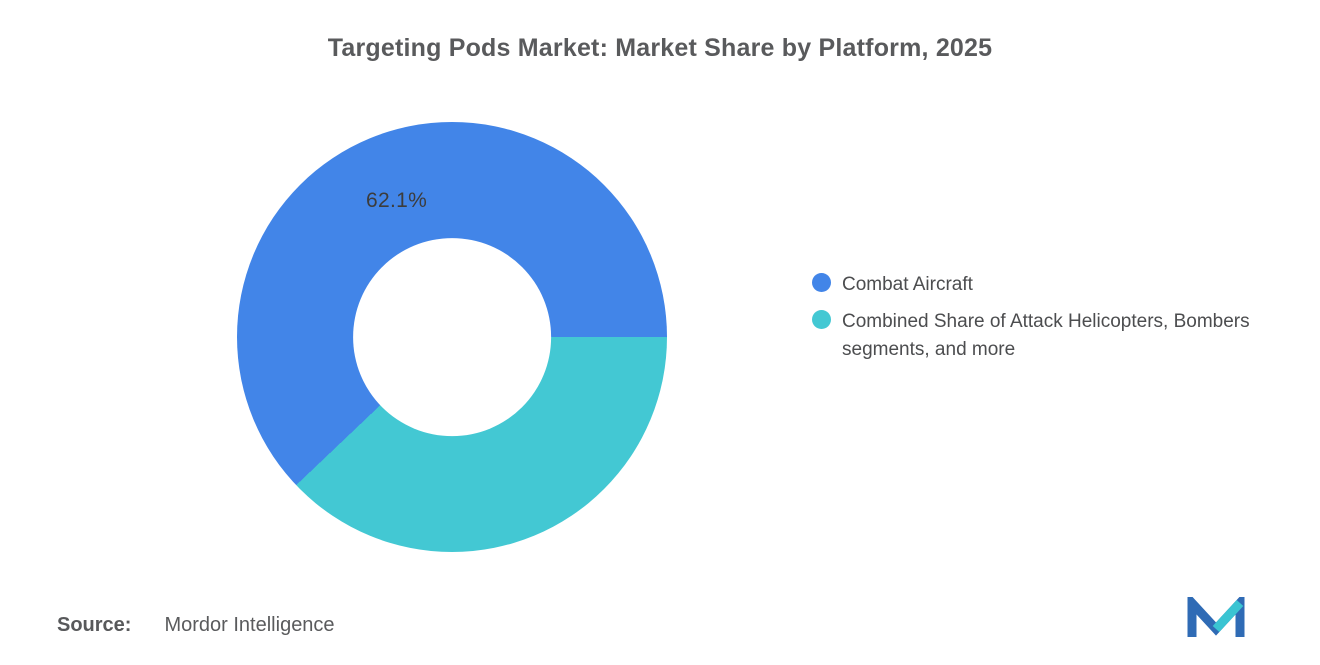  What do you see at coordinates (249, 625) in the screenshot?
I see `source-name: Mordor Intelligence` at bounding box center [249, 625].